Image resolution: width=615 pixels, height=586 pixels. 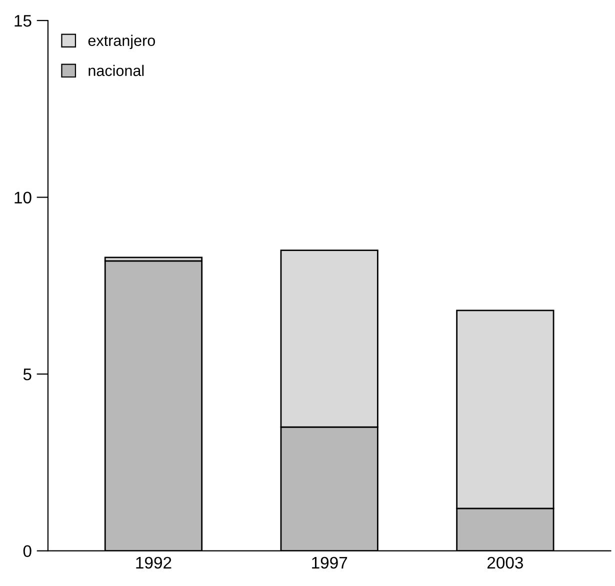 What do you see at coordinates (154, 562) in the screenshot?
I see `x-tick-label: 1992` at bounding box center [154, 562].